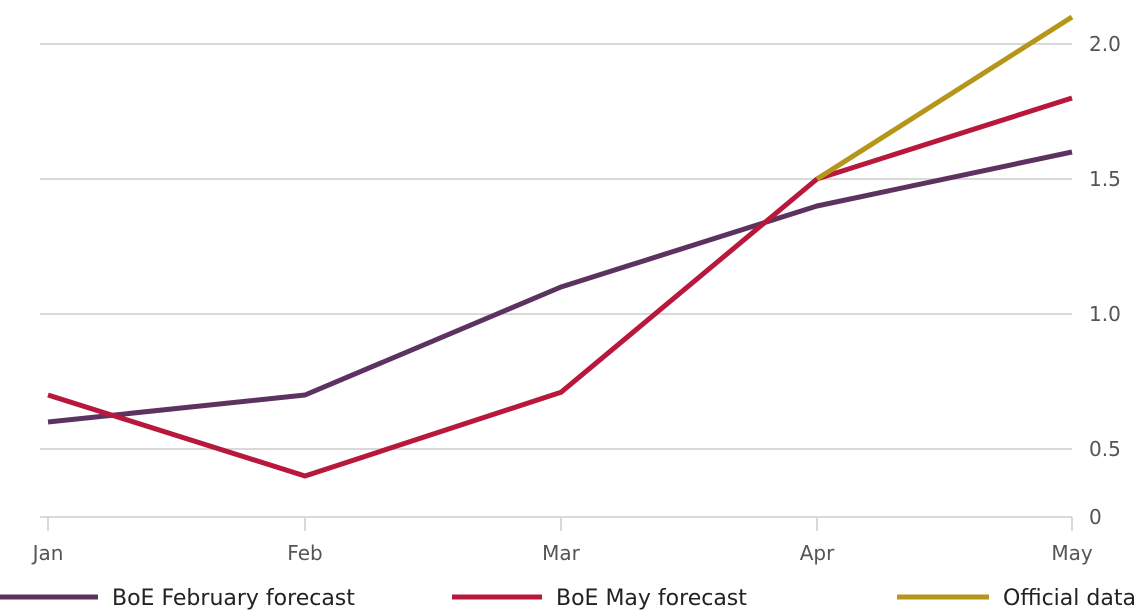 The height and width of the screenshot is (610, 1138). Describe the element at coordinates (1105, 179) in the screenshot. I see `y-tick-label: 1.5` at that location.